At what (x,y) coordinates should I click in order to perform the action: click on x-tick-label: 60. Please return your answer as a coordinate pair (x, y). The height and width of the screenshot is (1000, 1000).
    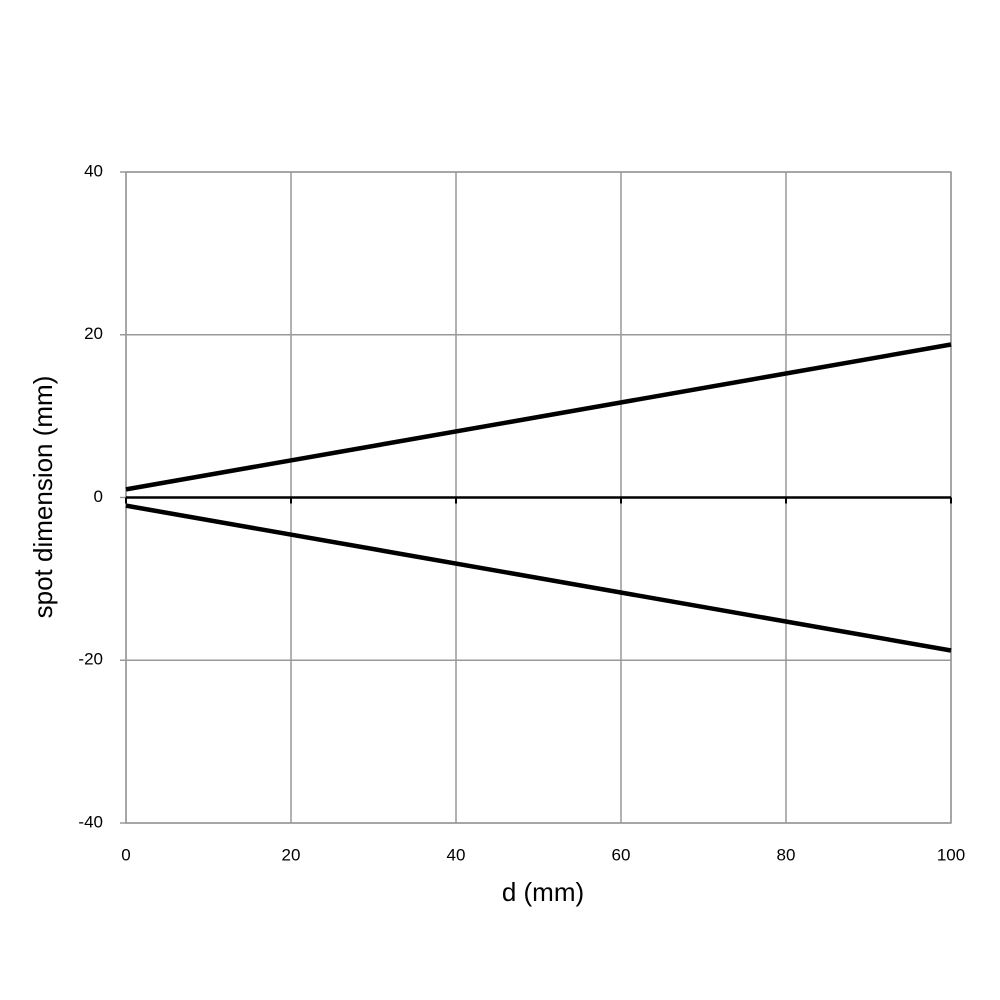
    Looking at the image, I should click on (621, 854).